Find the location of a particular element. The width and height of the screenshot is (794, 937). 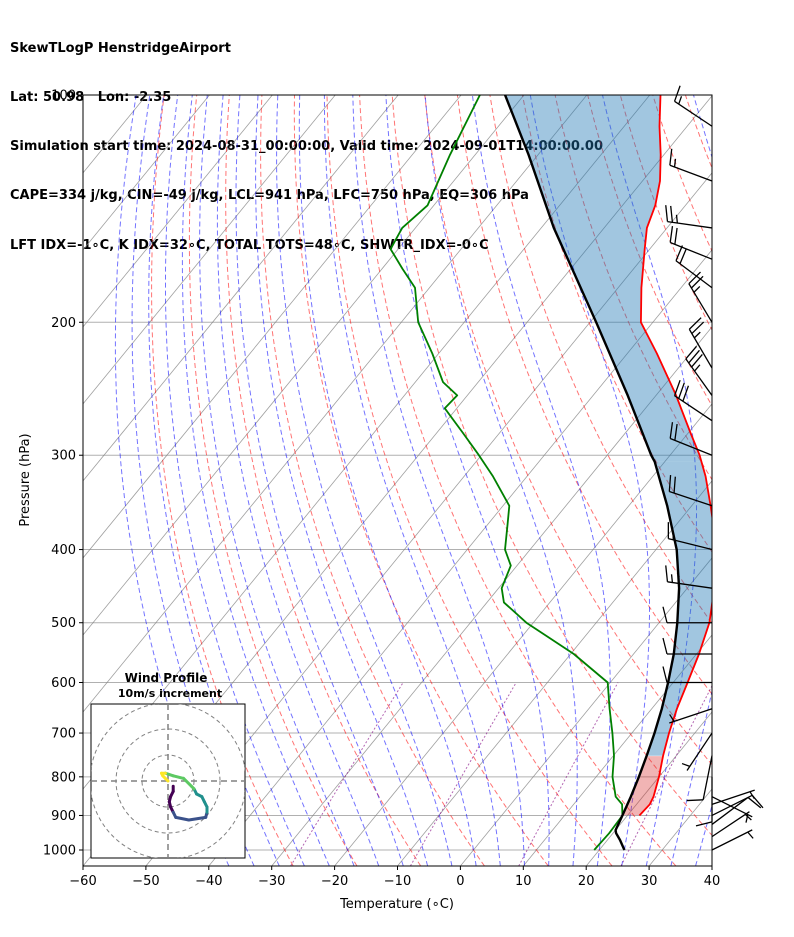

x-axis-label: Temperature (∘C) is located at coordinates (396, 904).